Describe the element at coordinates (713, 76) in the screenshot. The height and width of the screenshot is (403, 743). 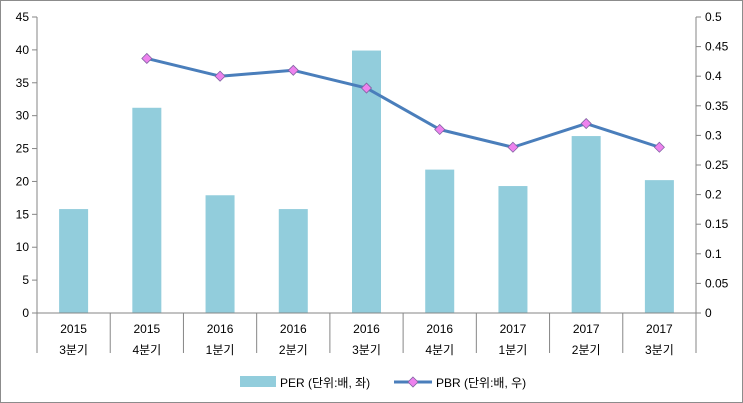
I see `right-tick-label: 0.4` at that location.